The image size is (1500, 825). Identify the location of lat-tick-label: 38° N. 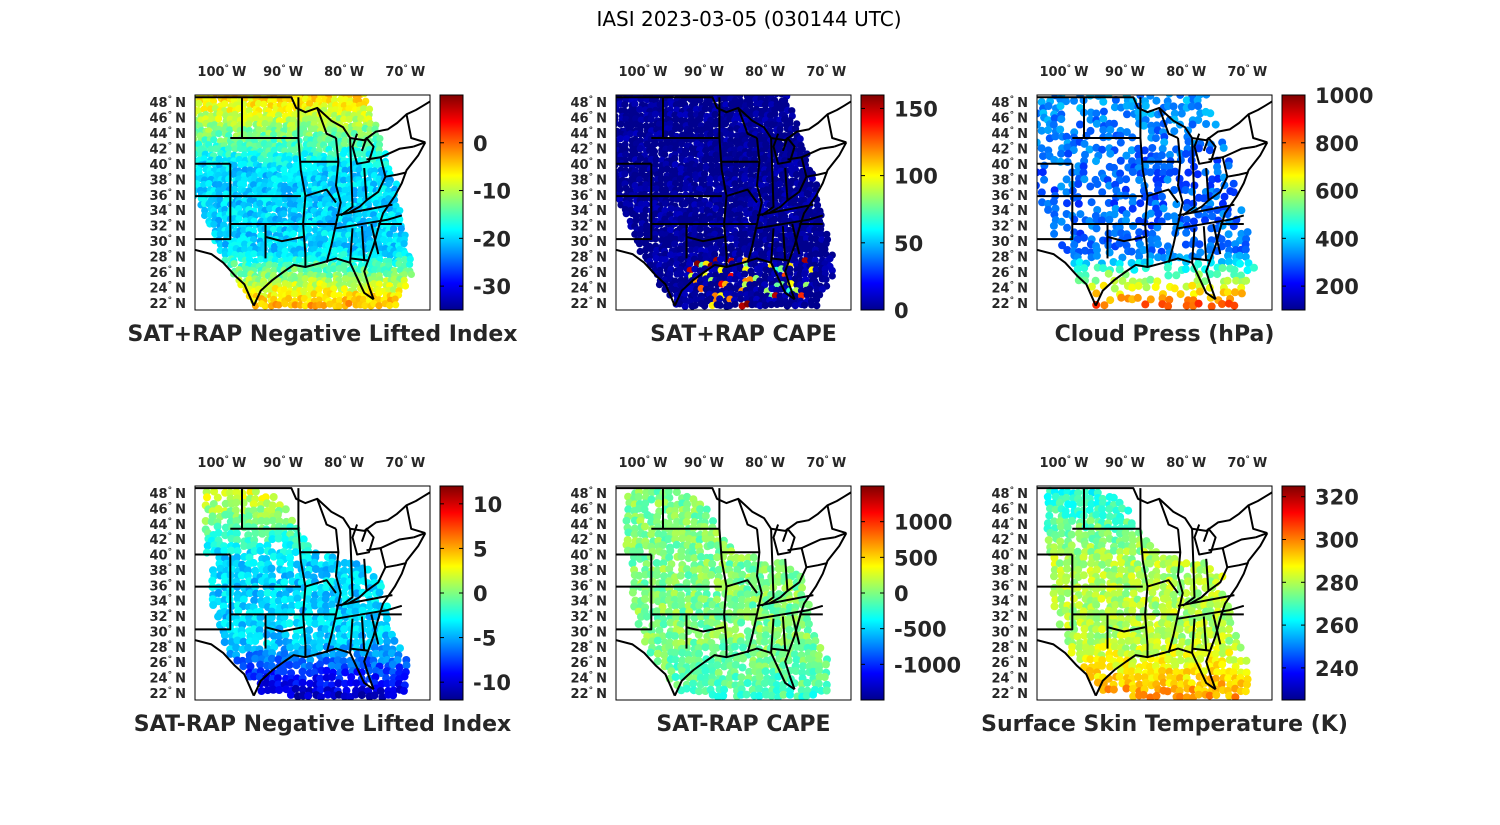
(168, 180).